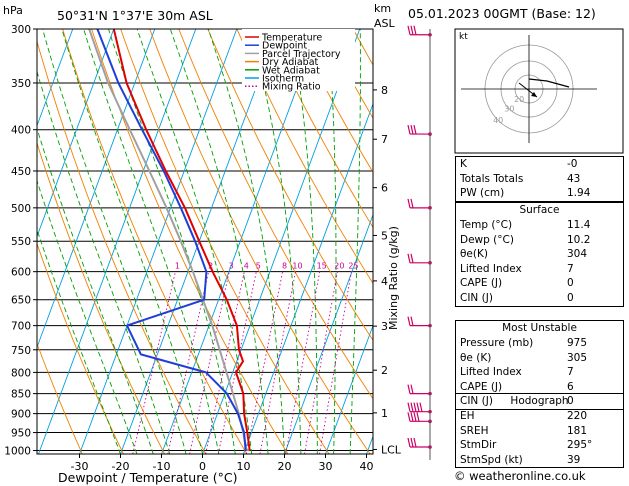  I want to click on hodograph-ring-label: 30, so click(509, 109).